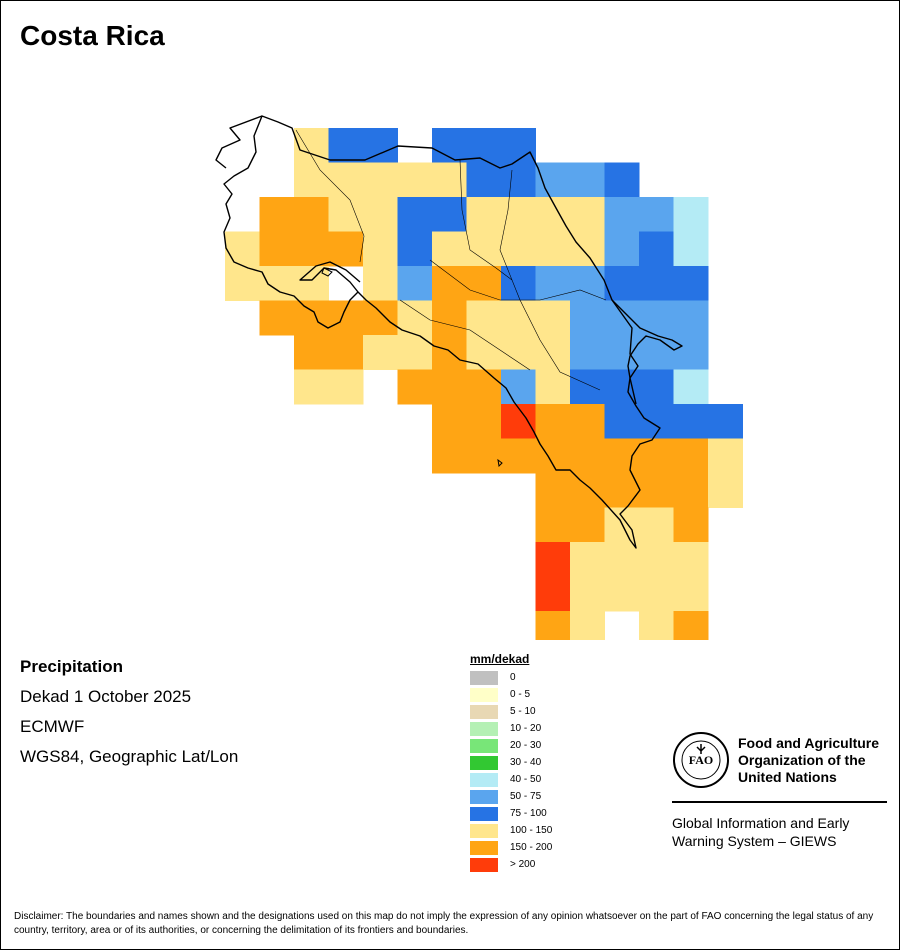  What do you see at coordinates (526, 762) in the screenshot?
I see `legend-label: 30 - 40` at bounding box center [526, 762].